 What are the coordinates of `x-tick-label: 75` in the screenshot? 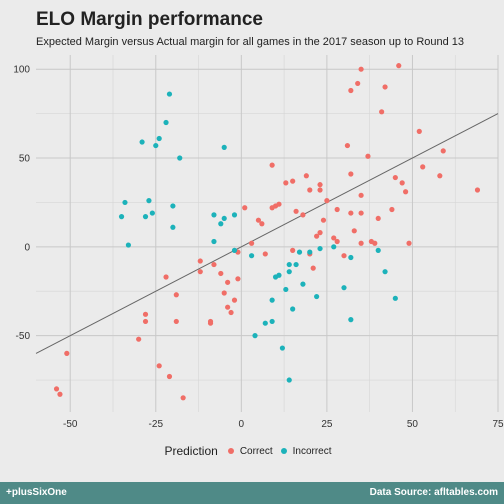 It's located at (498, 424).